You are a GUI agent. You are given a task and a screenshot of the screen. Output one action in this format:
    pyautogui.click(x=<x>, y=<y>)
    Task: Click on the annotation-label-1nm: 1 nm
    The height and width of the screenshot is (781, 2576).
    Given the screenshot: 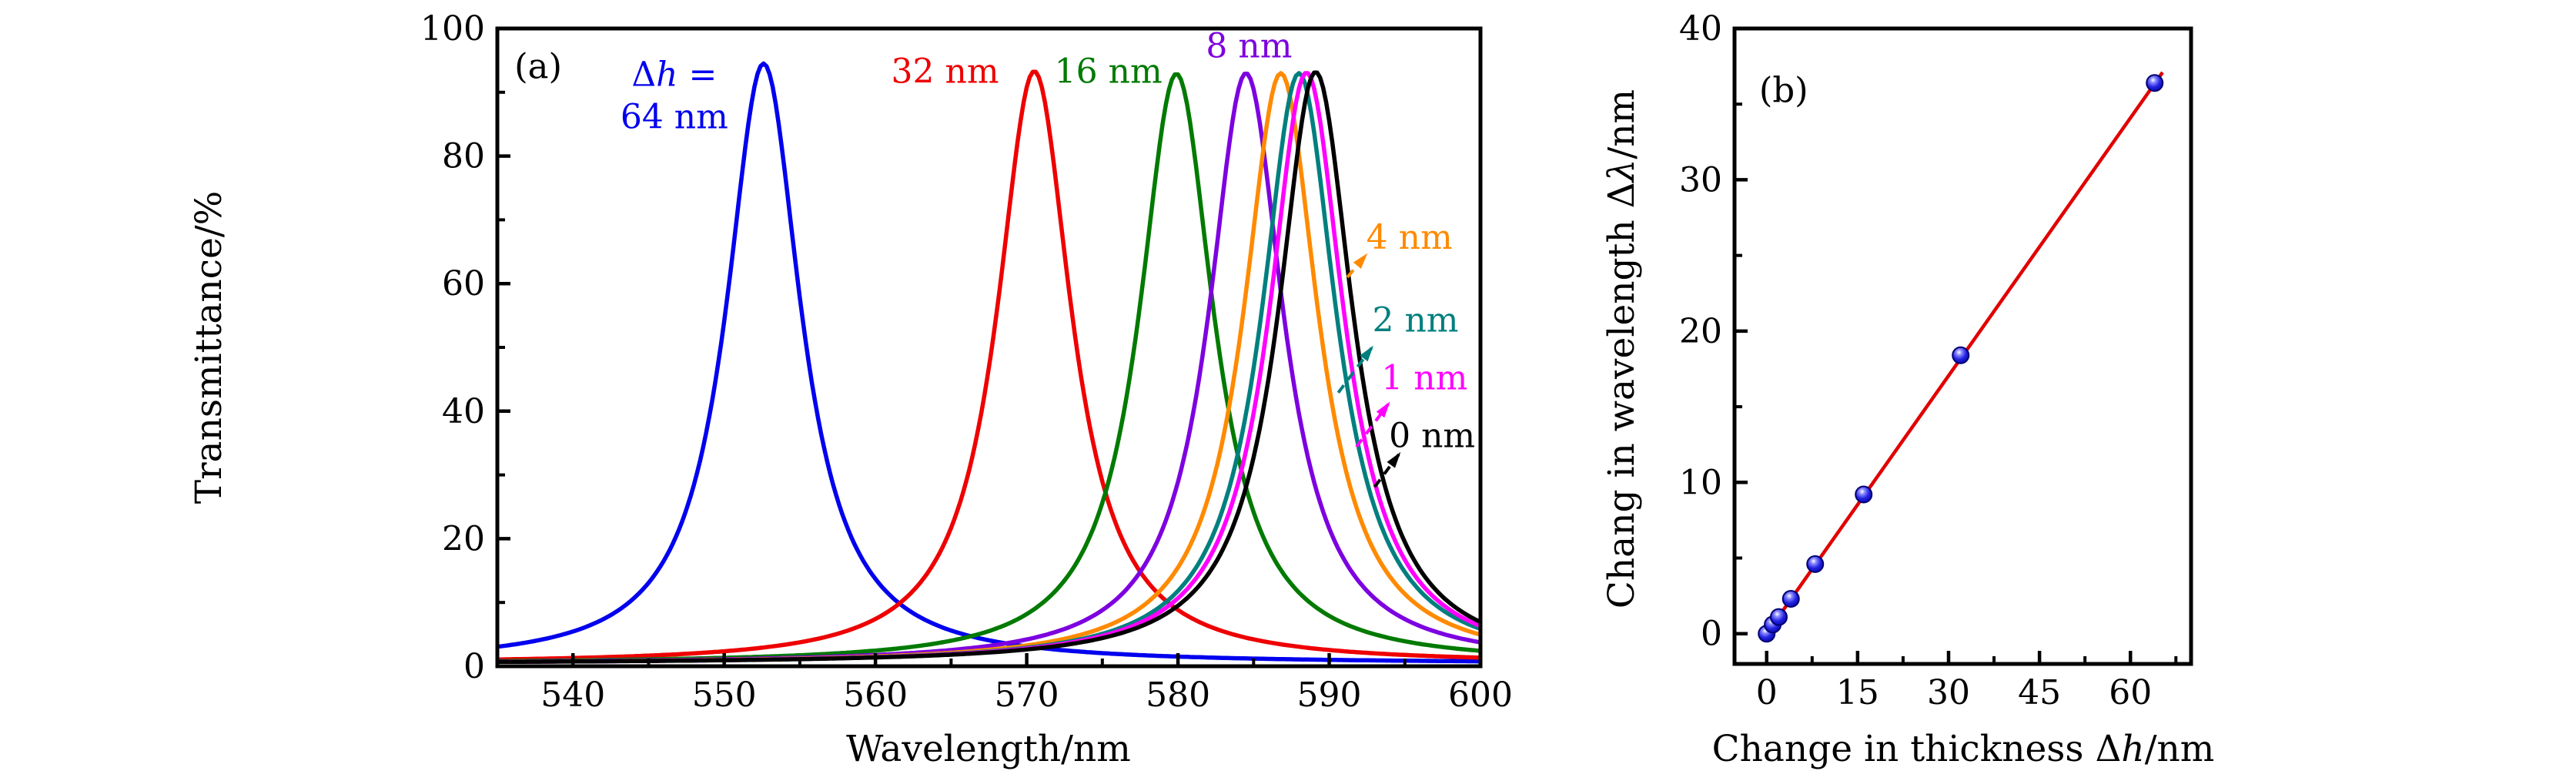 What is the action you would take?
    pyautogui.click(x=1424, y=379)
    